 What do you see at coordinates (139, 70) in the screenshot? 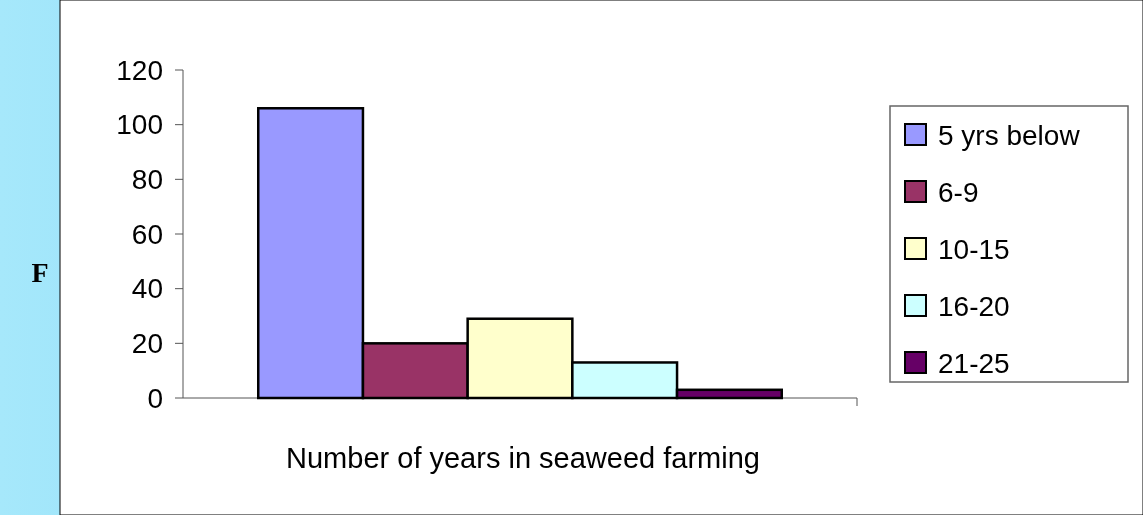
I see `y-tick-label: 120` at bounding box center [139, 70].